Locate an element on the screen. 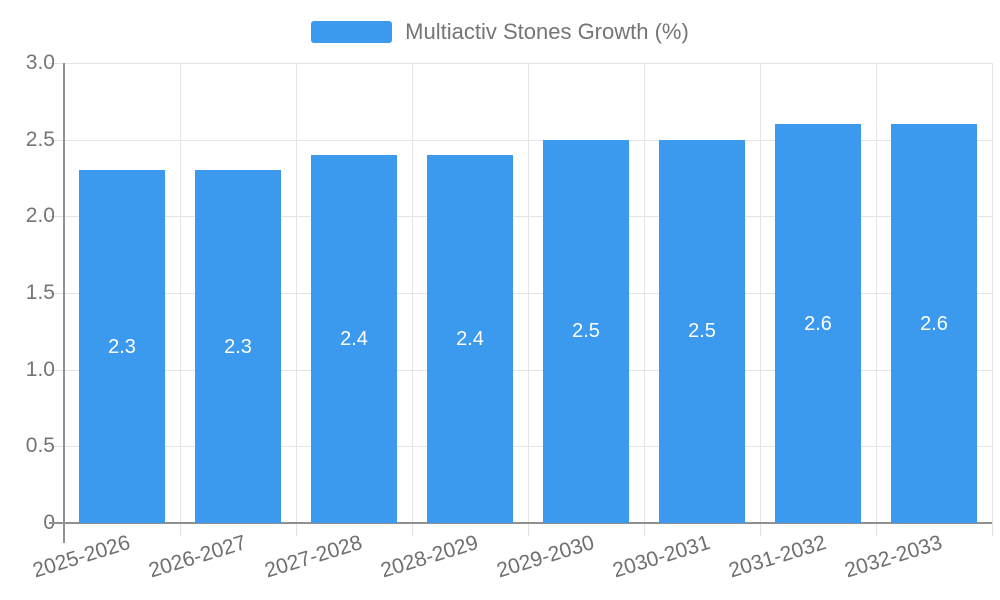  y-axis-tick-label: 2.5 is located at coordinates (40, 139).